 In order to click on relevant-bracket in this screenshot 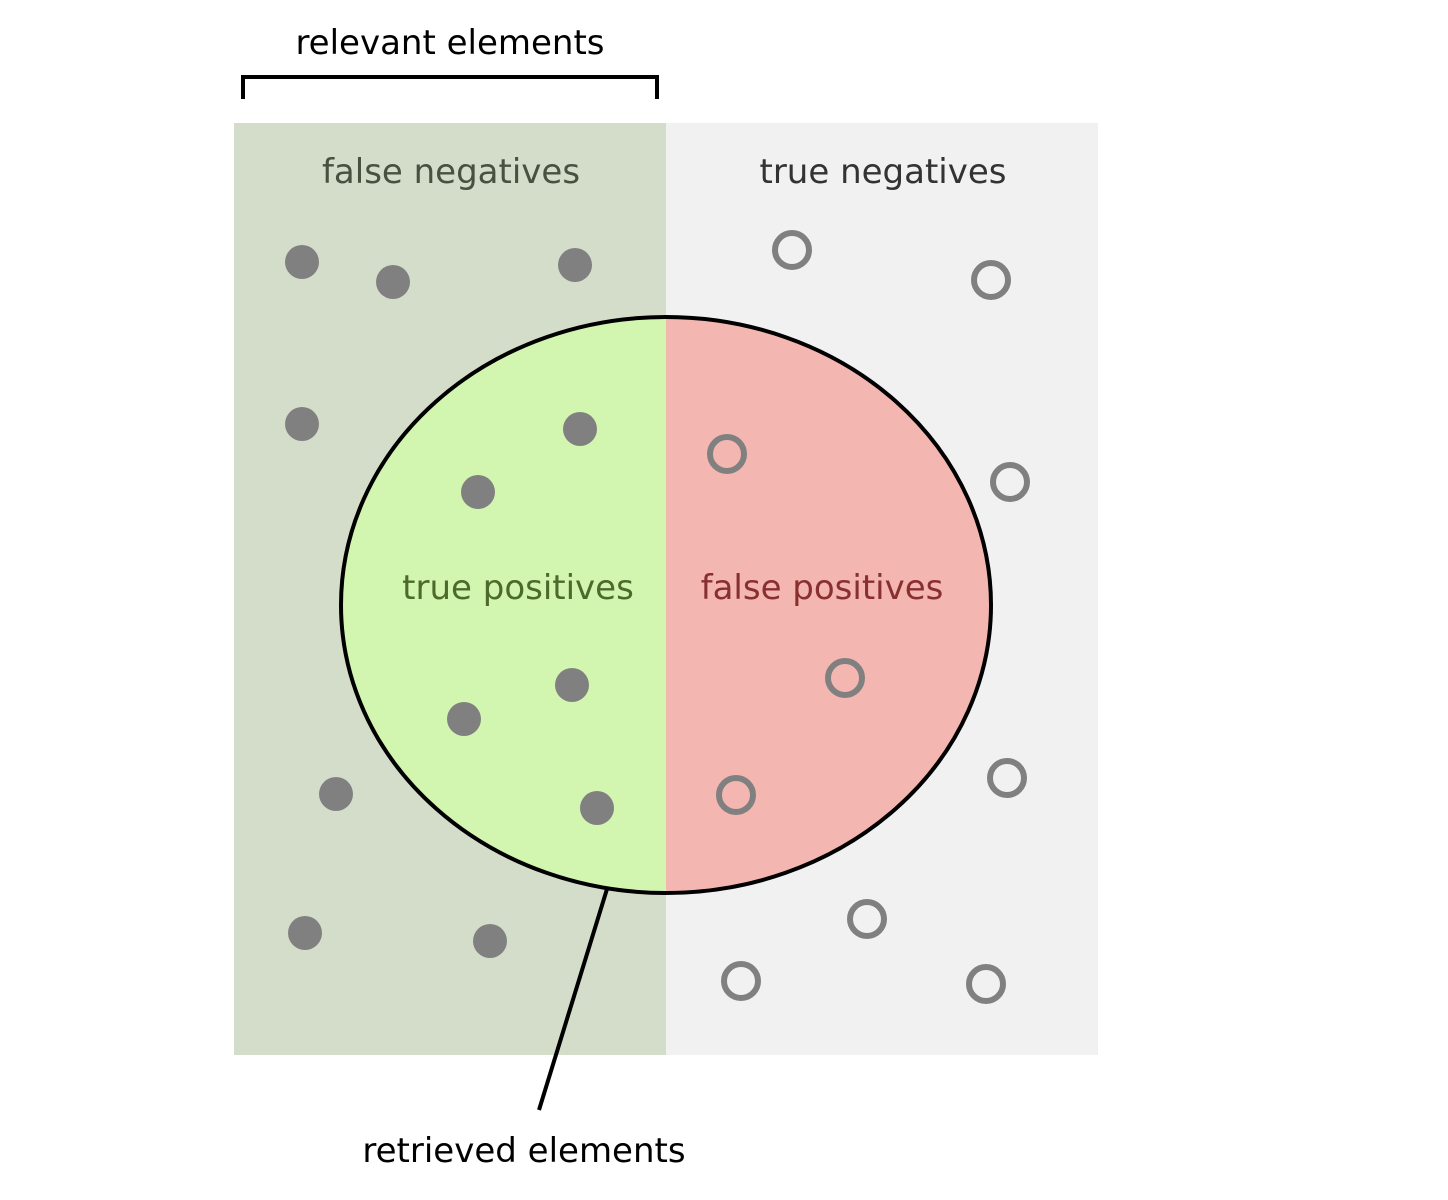, I will do `click(450, 87)`.